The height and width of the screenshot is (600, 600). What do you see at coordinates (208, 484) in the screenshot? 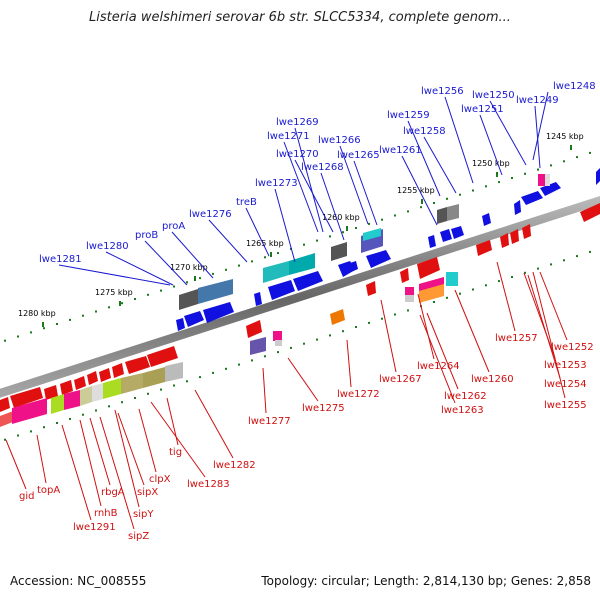
I see `bottom-gene-label: lwe1283` at bounding box center [208, 484].